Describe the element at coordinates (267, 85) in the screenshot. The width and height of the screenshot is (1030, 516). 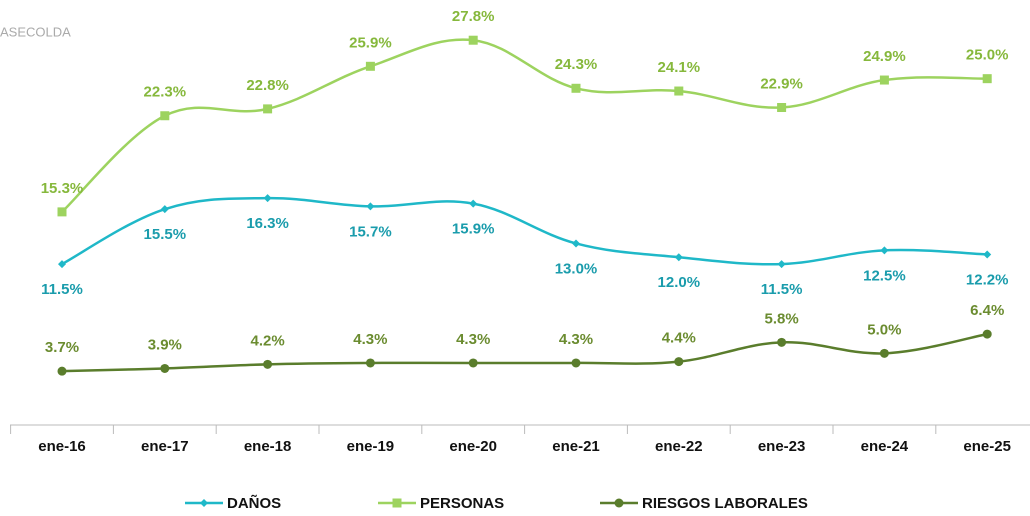
I see `value-label: 22.8%` at that location.